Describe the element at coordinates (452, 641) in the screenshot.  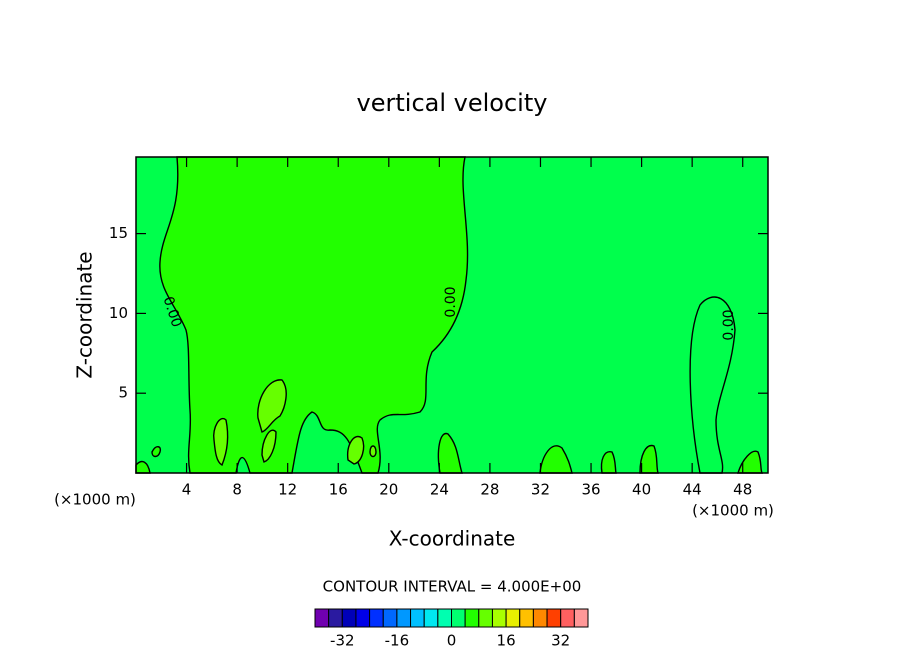
I see `colorbar-tick-label: 0` at that location.